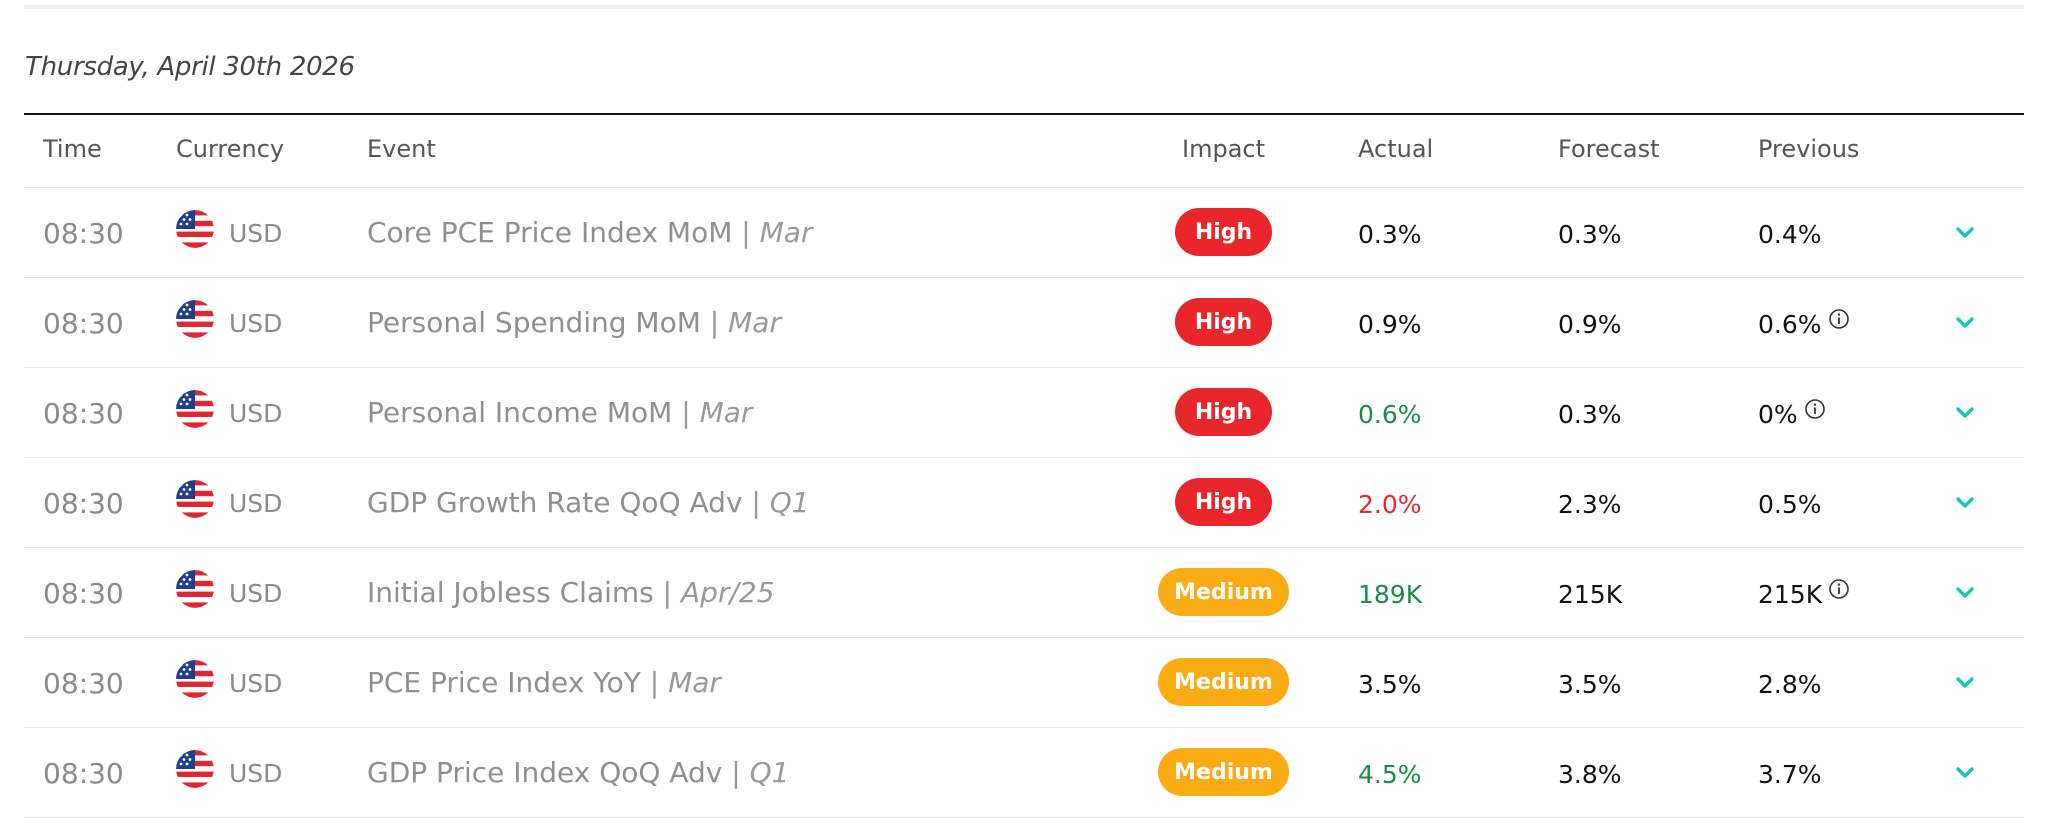 The image size is (2048, 819). I want to click on previous-cell: 0.6%, so click(1804, 323).